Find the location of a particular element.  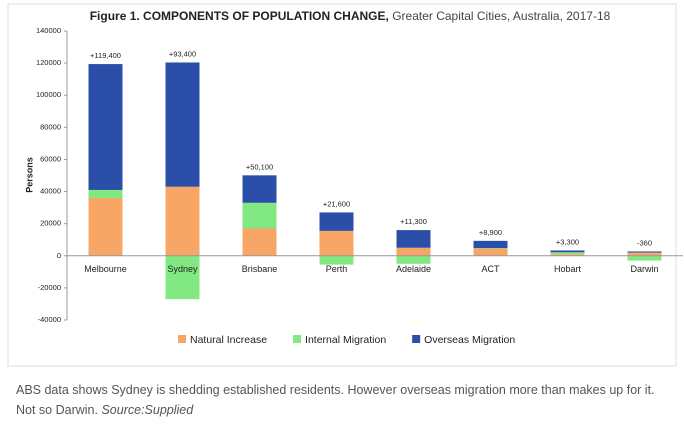

total-label: +93,400 is located at coordinates (182, 53).